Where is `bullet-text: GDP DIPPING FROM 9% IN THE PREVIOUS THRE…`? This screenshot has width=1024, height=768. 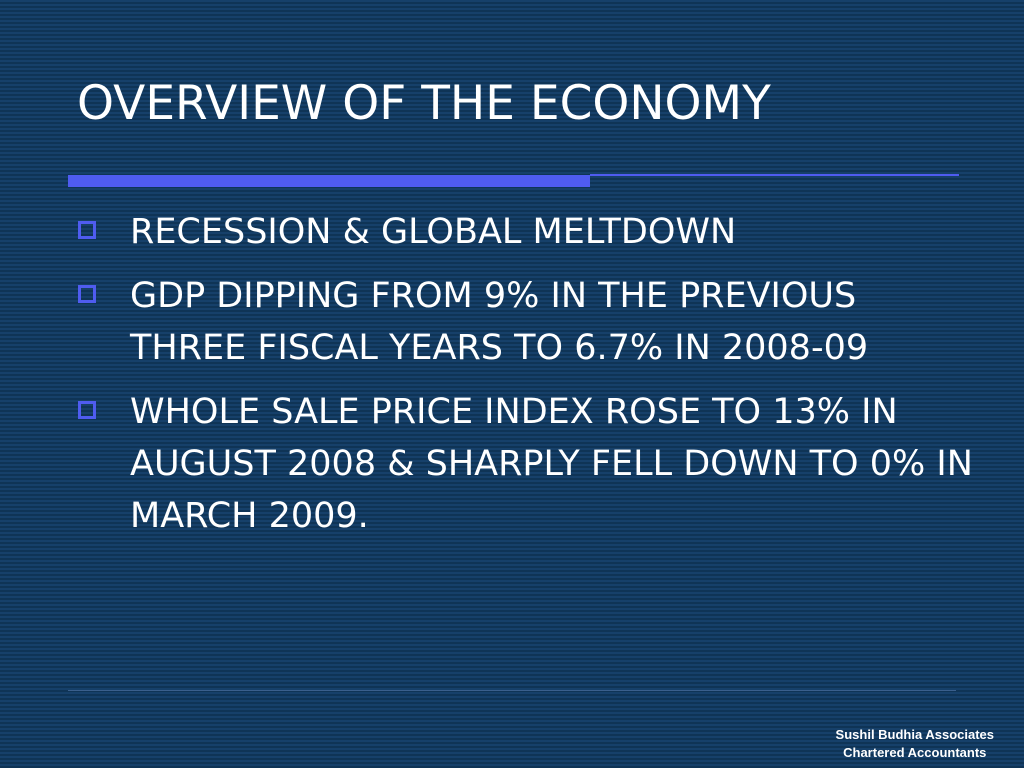 bullet-text: GDP DIPPING FROM 9% IN THE PREVIOUS THRE… is located at coordinates (499, 322).